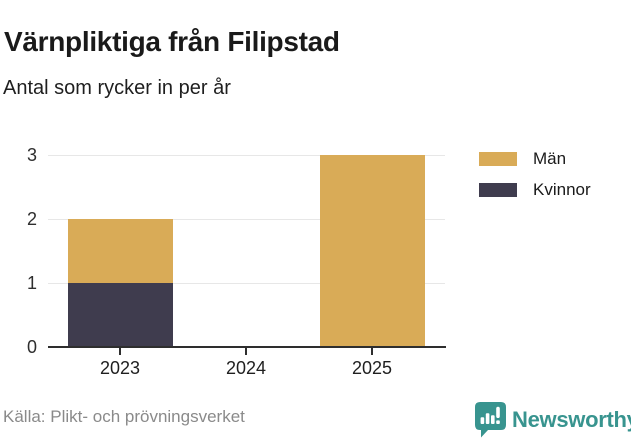 The image size is (631, 439). What do you see at coordinates (120, 351) in the screenshot?
I see `x-tick-2023` at bounding box center [120, 351].